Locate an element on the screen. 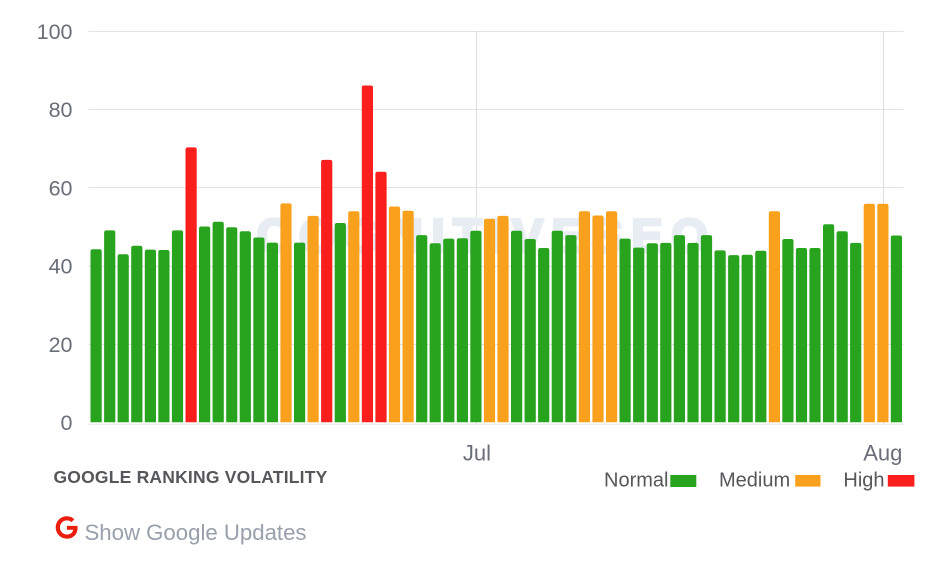 The height and width of the screenshot is (564, 938). svg-text: Show Google Updates is located at coordinates (196, 532).